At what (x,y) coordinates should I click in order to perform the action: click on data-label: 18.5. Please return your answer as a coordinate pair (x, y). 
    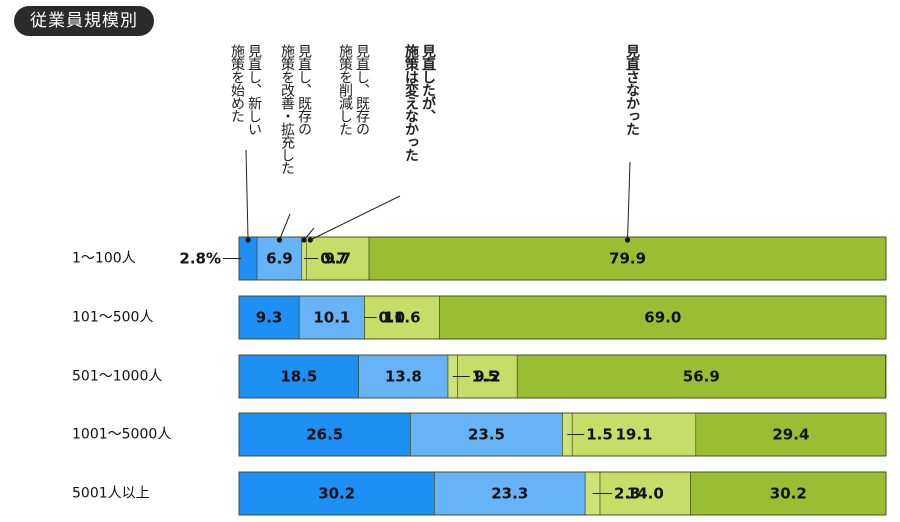
    Looking at the image, I should click on (298, 377).